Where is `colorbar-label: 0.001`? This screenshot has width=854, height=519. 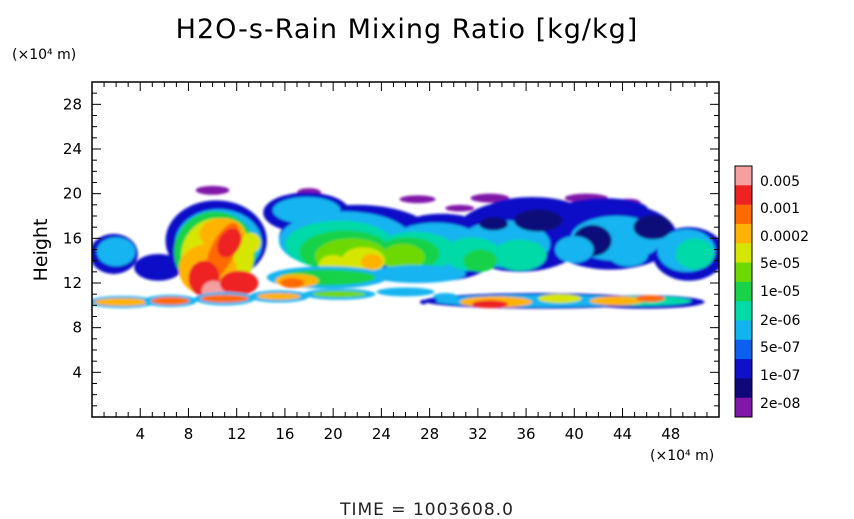 colorbar-label: 0.001 is located at coordinates (780, 209).